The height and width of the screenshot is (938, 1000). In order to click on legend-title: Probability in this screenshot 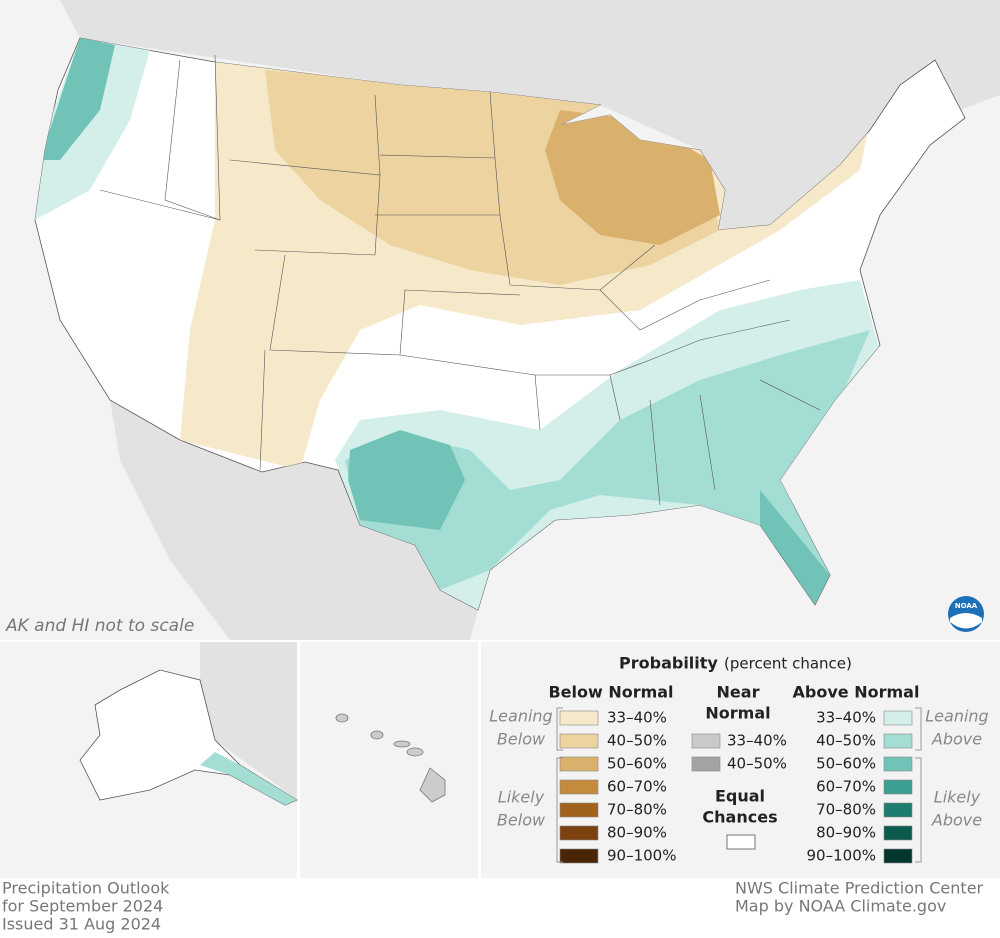, I will do `click(668, 663)`.